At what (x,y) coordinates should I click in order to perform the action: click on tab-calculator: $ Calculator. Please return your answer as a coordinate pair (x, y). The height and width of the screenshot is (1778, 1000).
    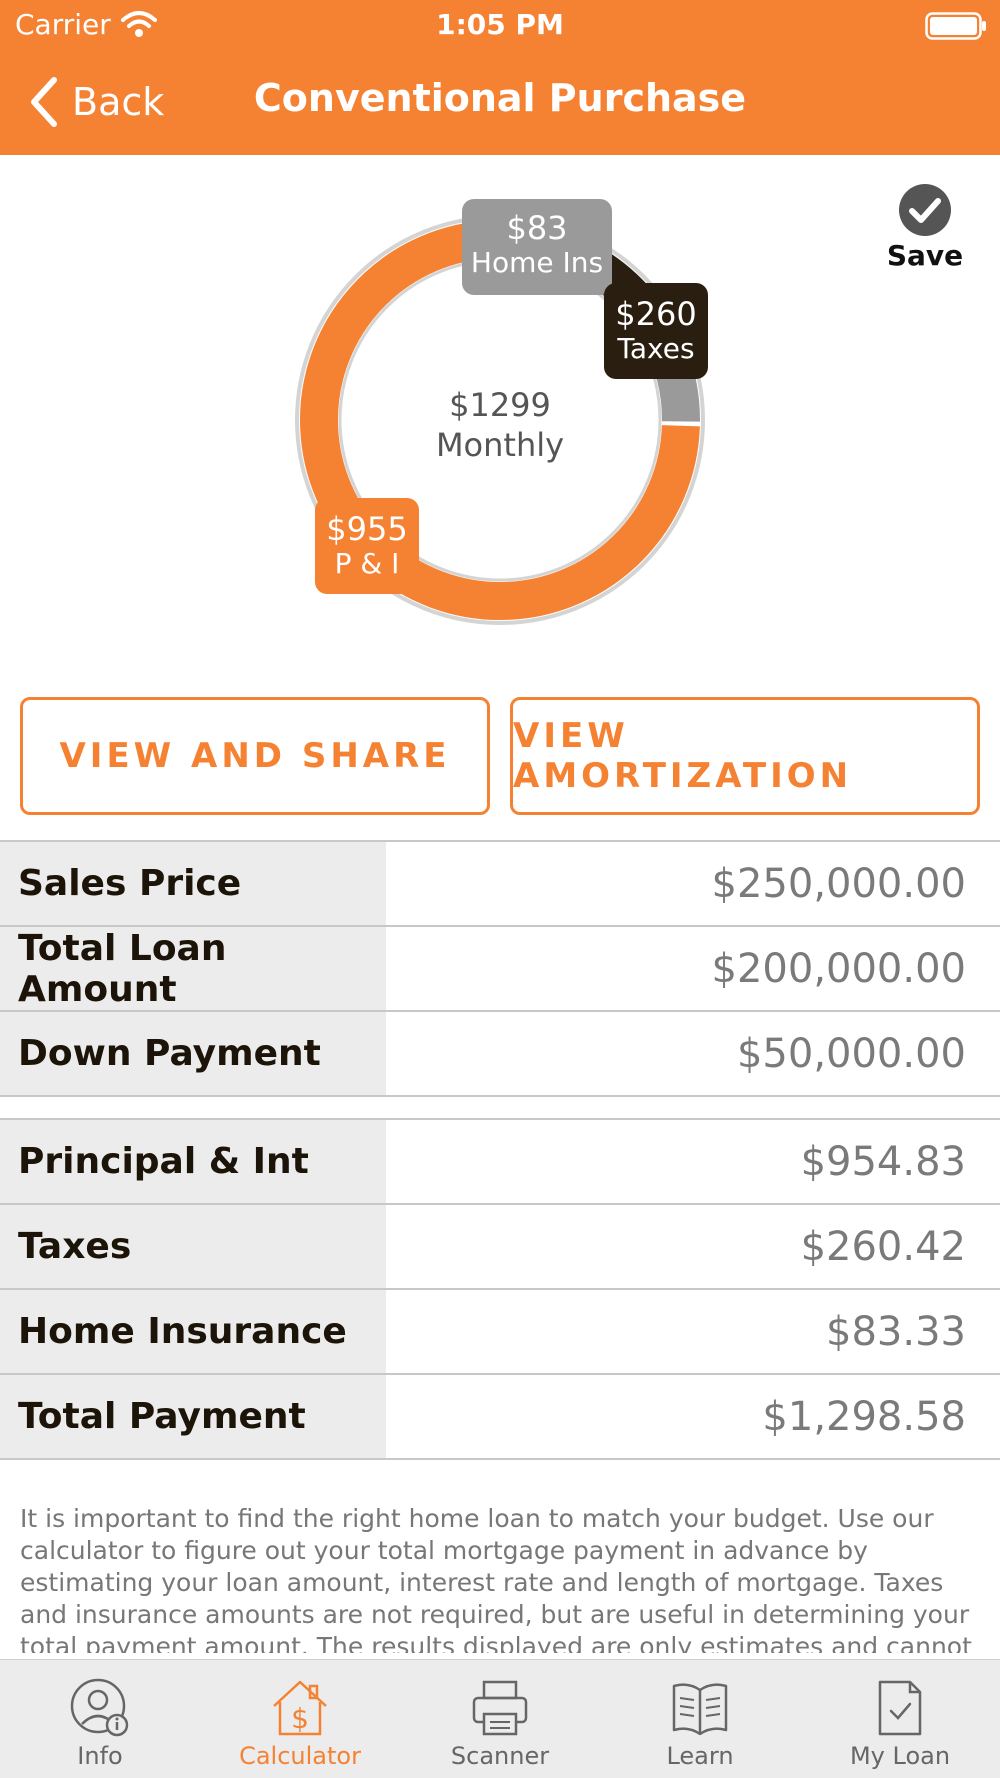
    Looking at the image, I should click on (300, 1719).